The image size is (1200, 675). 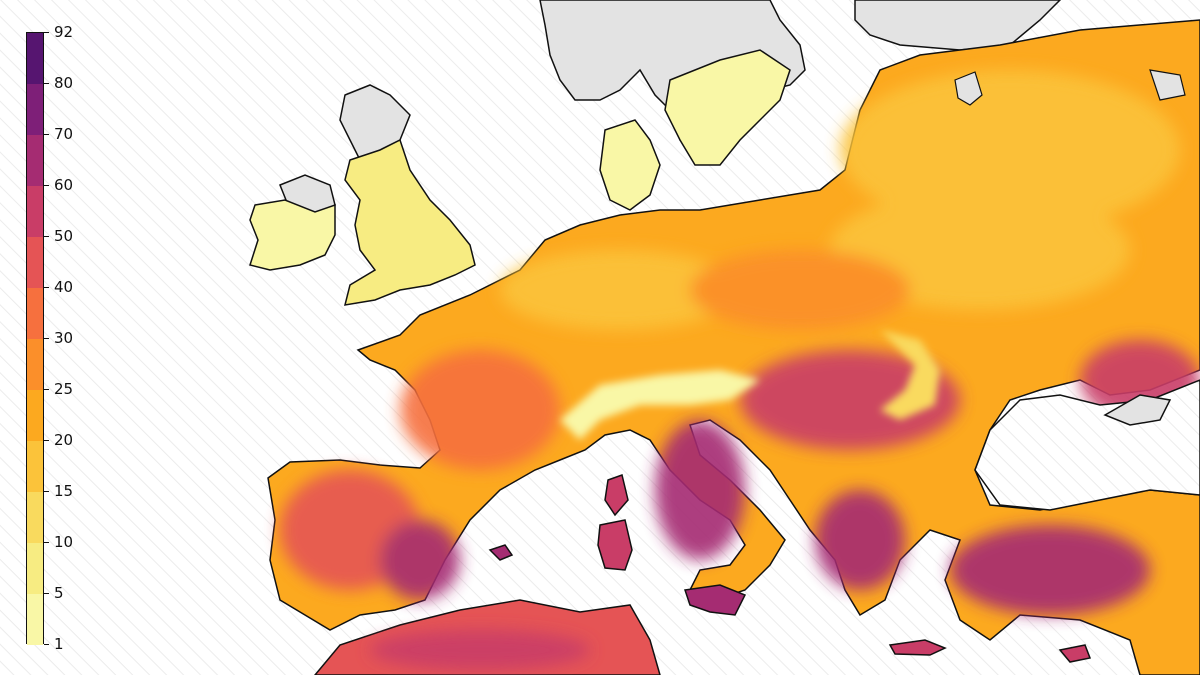 What do you see at coordinates (64, 542) in the screenshot?
I see `colorbar-tick-label: 10` at bounding box center [64, 542].